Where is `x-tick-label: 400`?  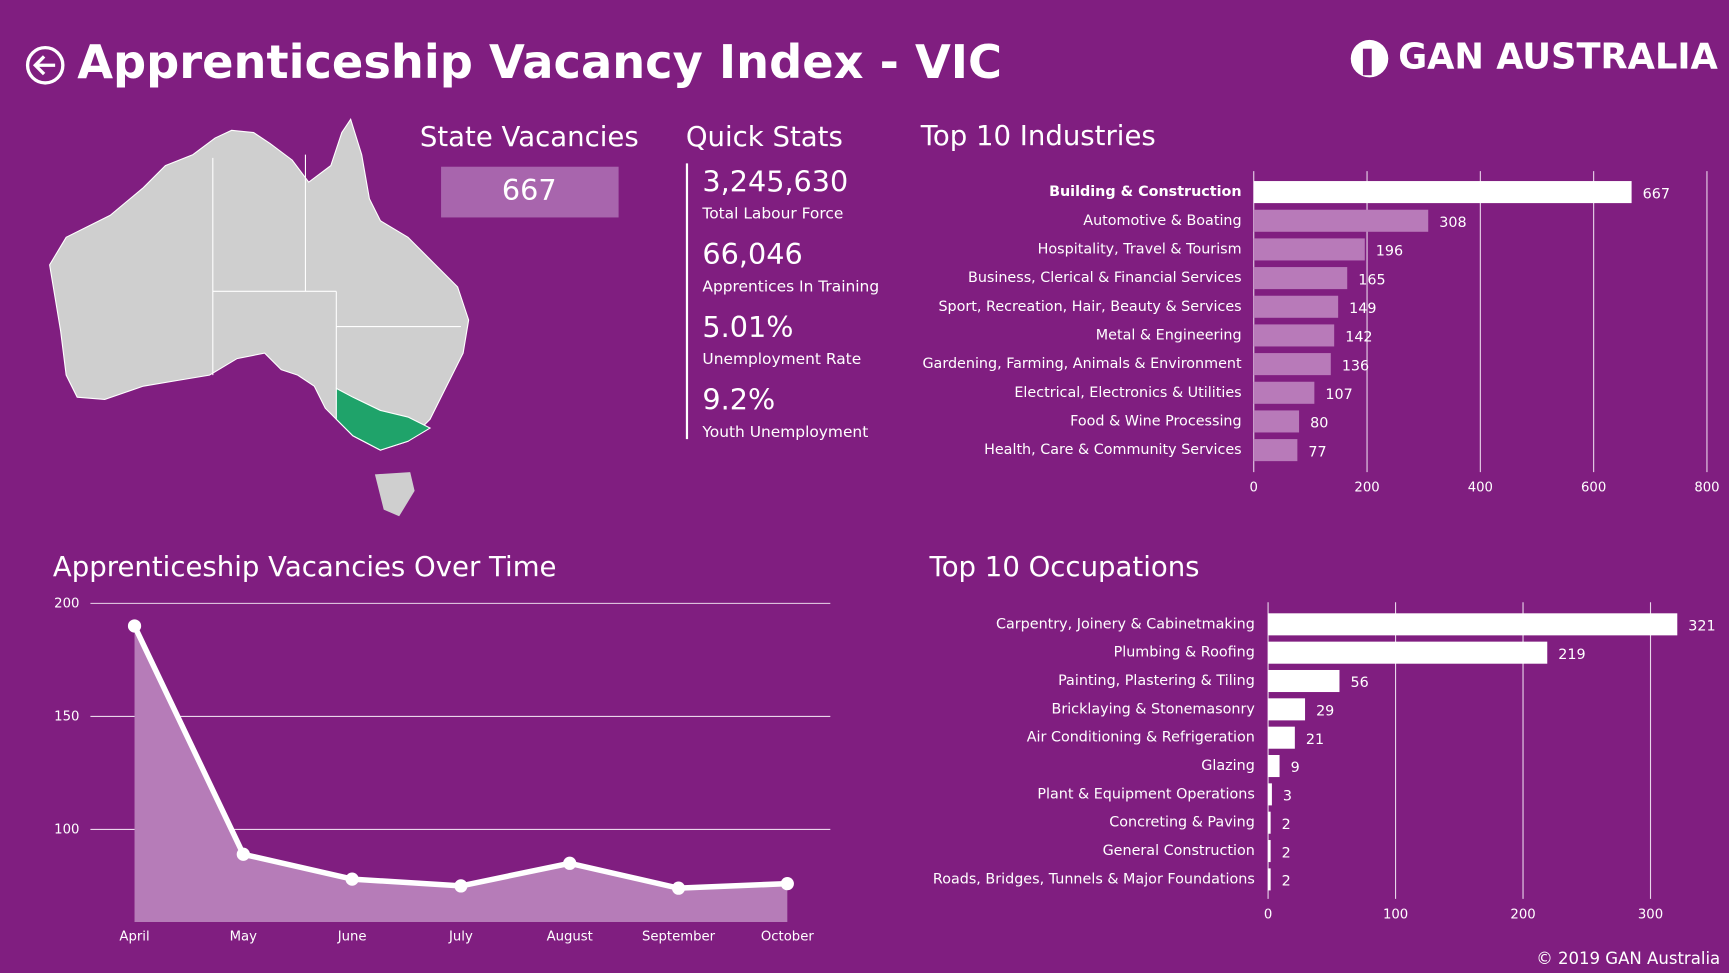 x-tick-label: 400 is located at coordinates (1480, 488).